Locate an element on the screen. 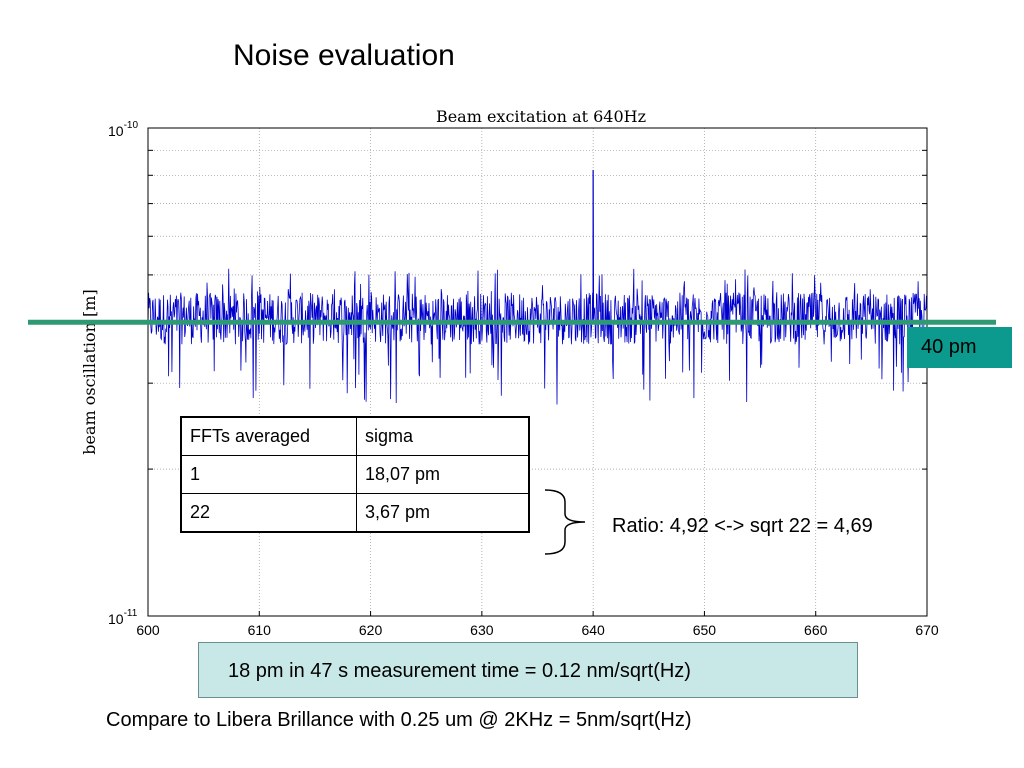  chart-title: Beam excitation at 640Hz is located at coordinates (541, 116).